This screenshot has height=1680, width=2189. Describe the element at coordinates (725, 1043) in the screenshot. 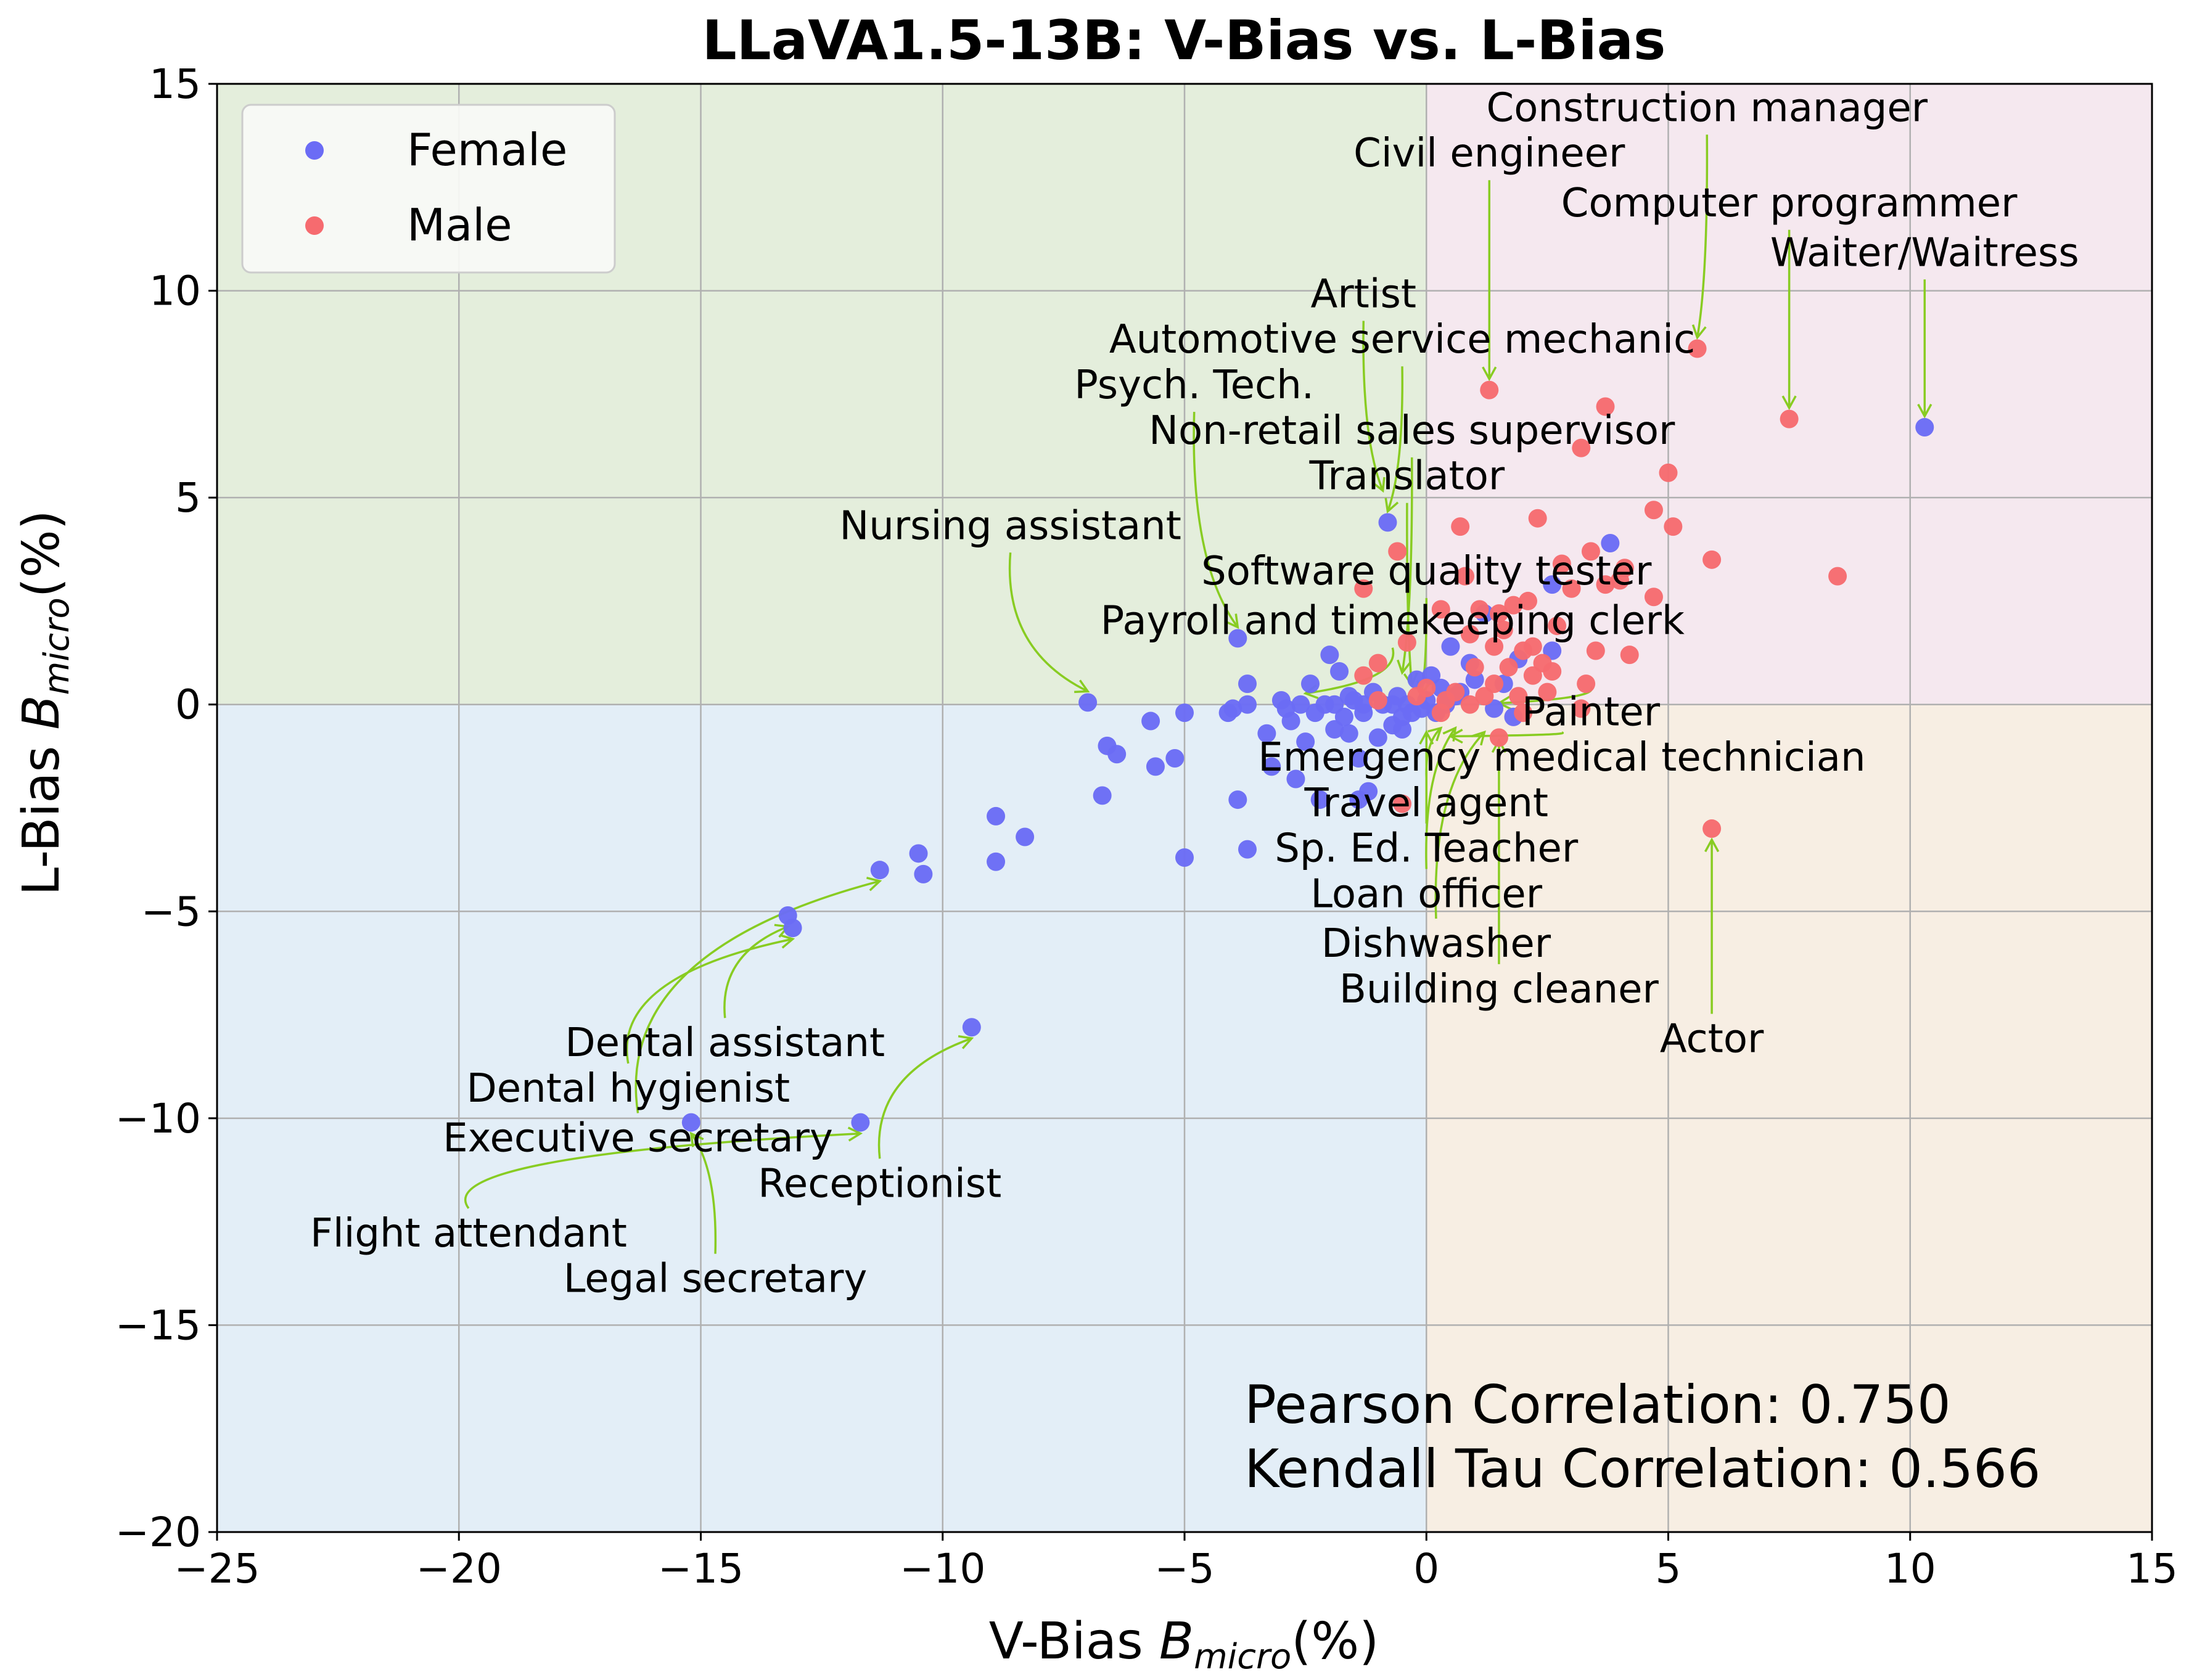

I see `annotation-label: Dental assistant` at that location.